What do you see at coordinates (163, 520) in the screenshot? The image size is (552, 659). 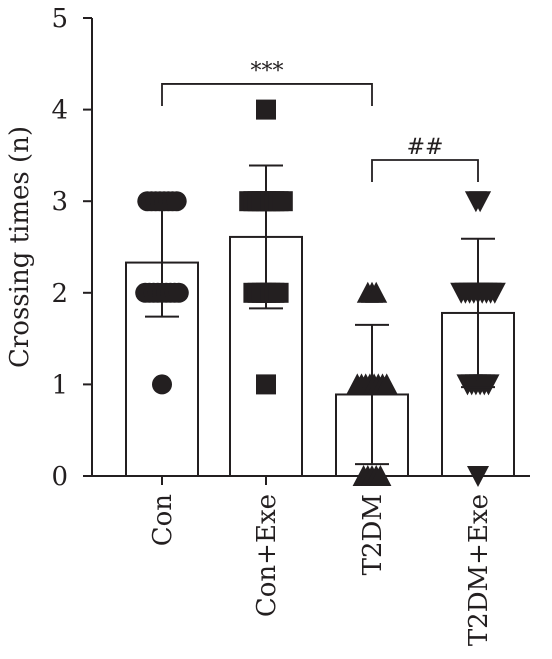 I see `x-tick-label: Con` at bounding box center [163, 520].